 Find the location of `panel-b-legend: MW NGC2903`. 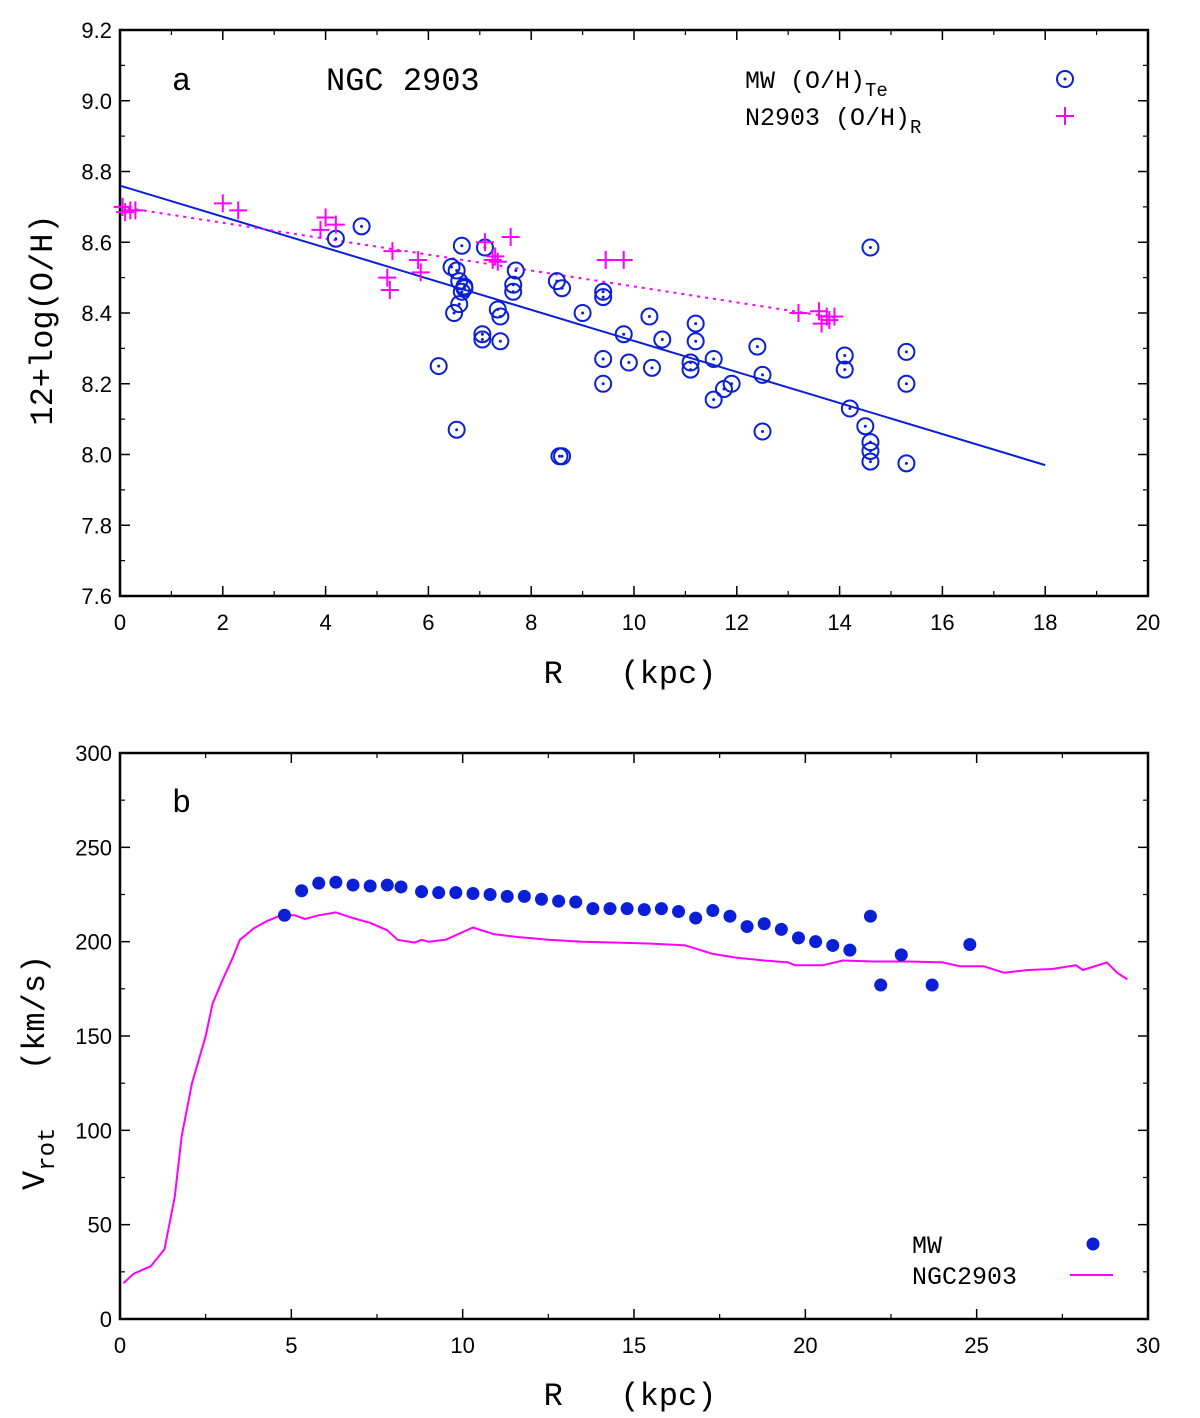

panel-b-legend: MW NGC2903 is located at coordinates (1012, 1262).